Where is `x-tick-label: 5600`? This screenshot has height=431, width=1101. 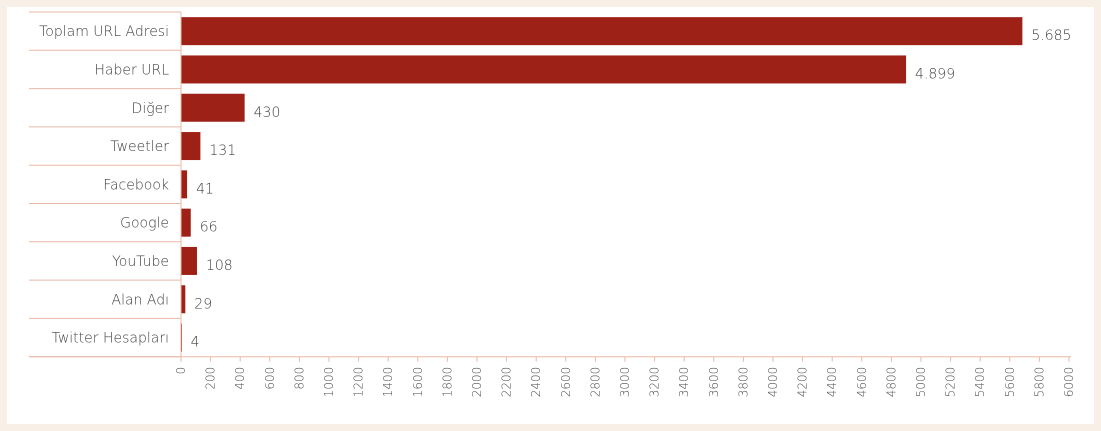 x-tick-label: 5600 is located at coordinates (1010, 382).